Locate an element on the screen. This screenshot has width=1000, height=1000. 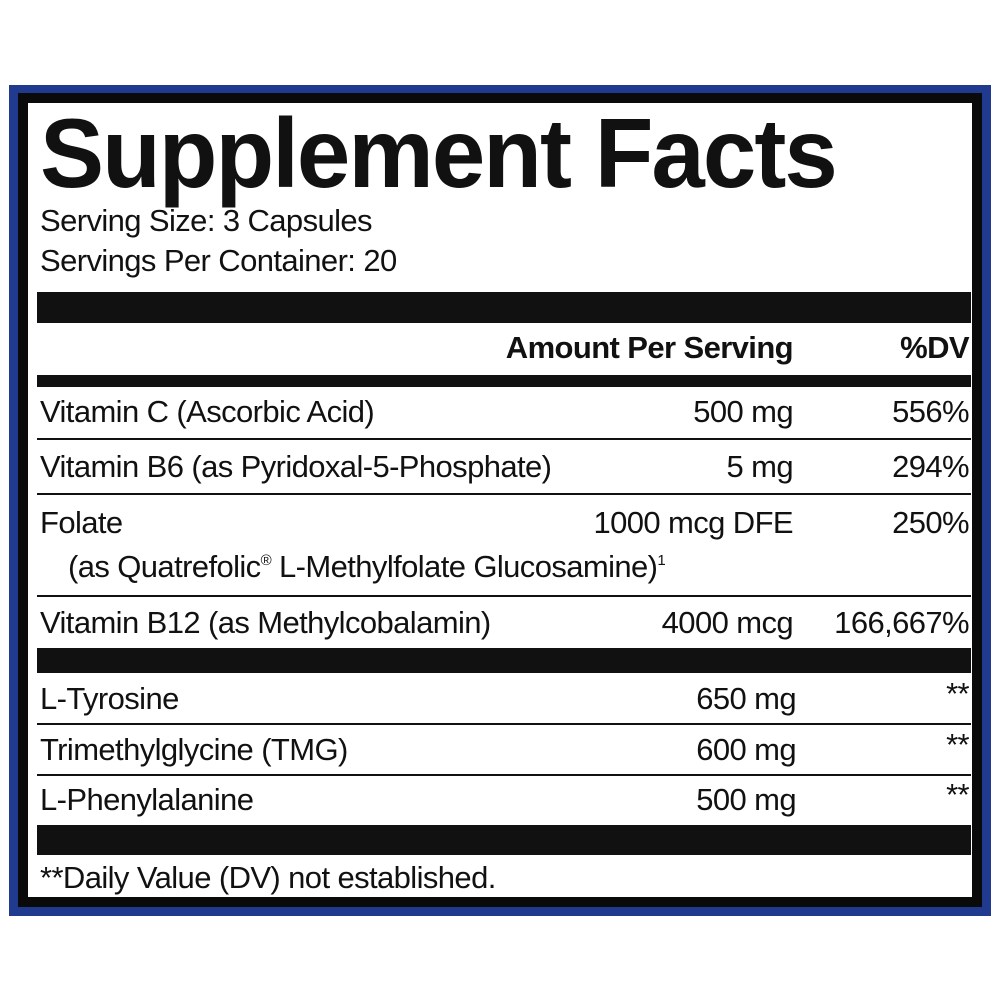
nutrient-dv: 556% is located at coordinates (930, 411).